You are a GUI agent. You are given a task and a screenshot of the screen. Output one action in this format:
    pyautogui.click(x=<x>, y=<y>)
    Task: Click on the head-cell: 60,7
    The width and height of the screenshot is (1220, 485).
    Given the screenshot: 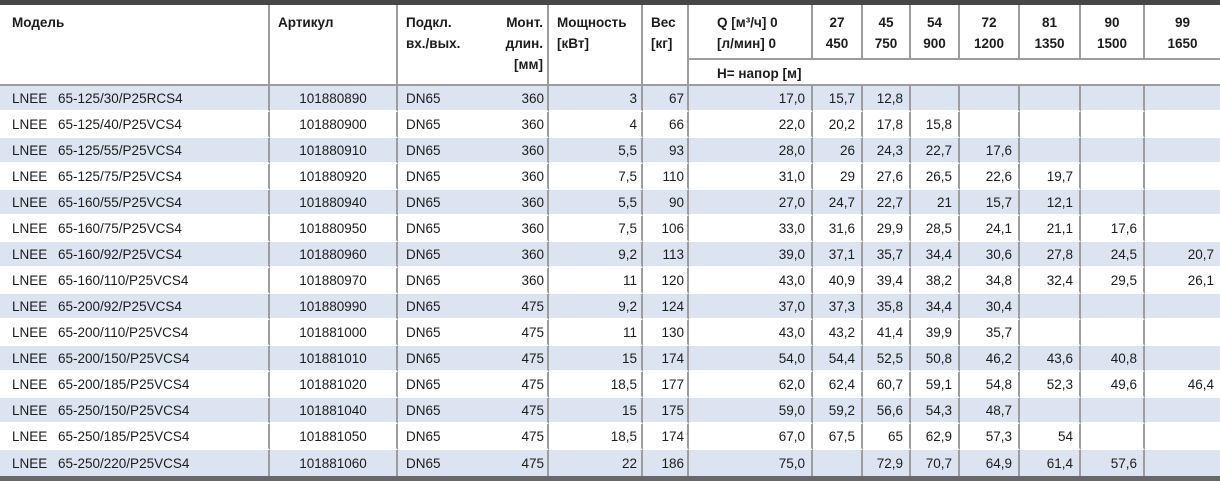 What is the action you would take?
    pyautogui.click(x=887, y=385)
    